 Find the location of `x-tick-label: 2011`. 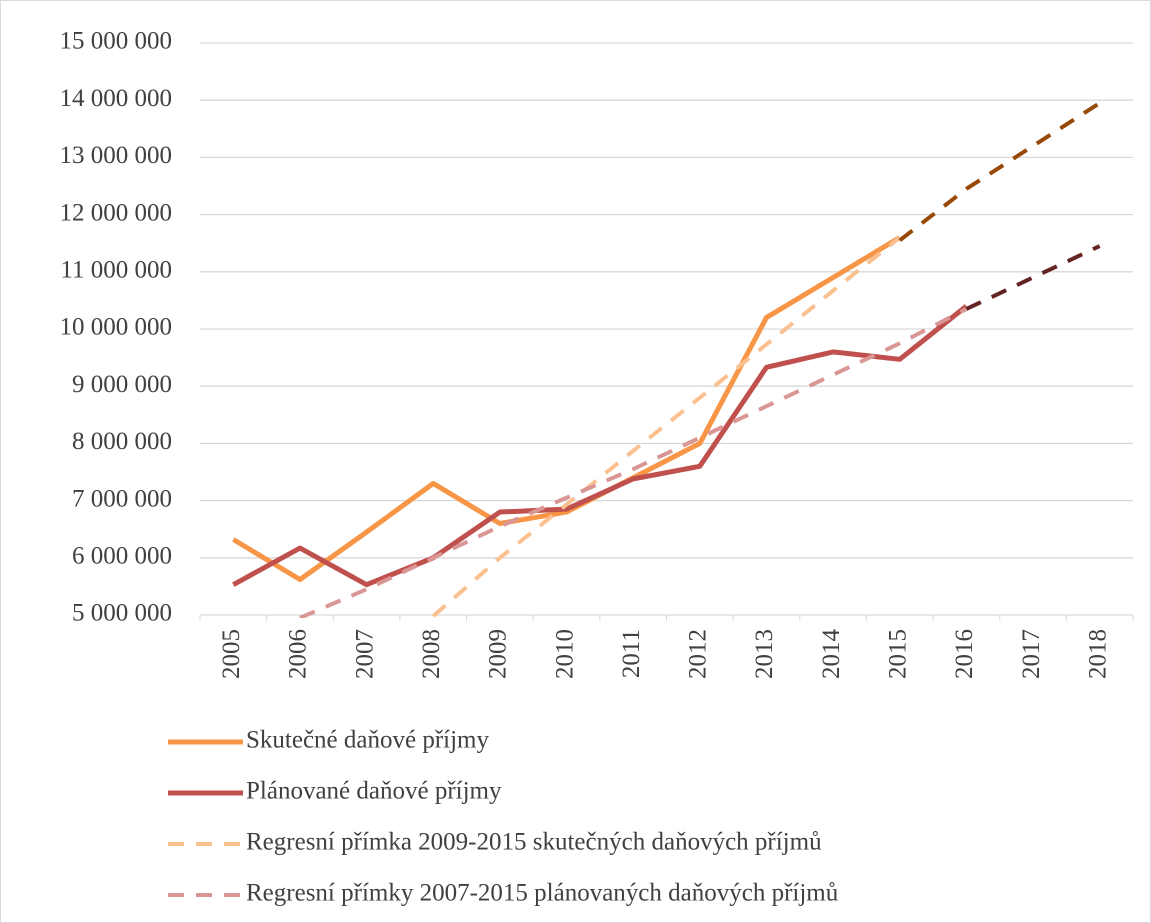

x-tick-label: 2011 is located at coordinates (631, 653).